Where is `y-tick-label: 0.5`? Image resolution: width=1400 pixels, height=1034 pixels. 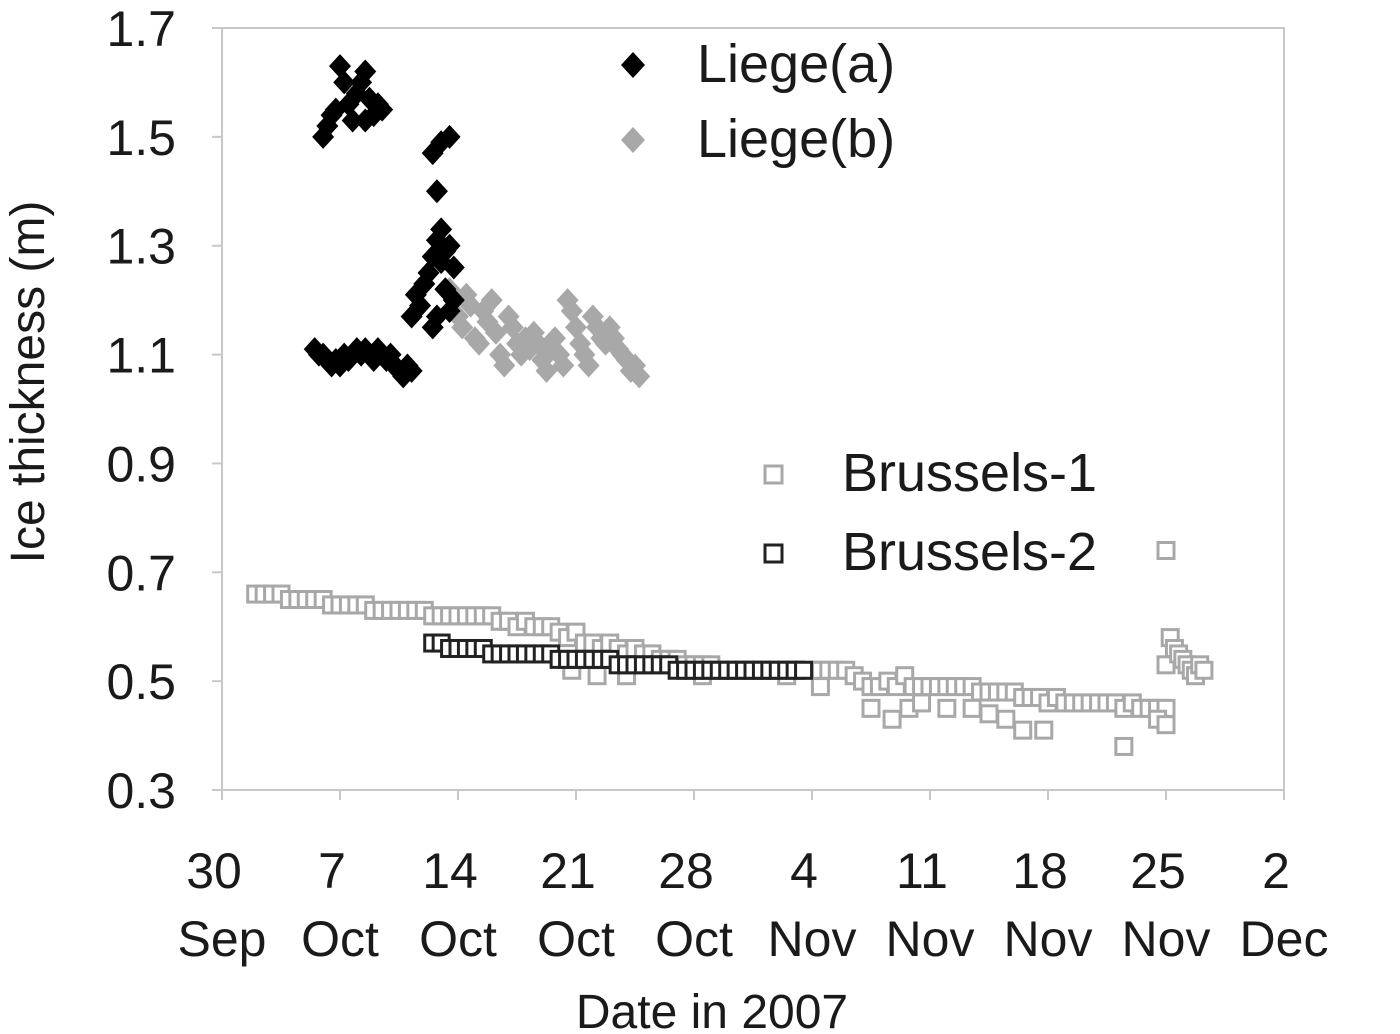 y-tick-label: 0.5 is located at coordinates (141, 682).